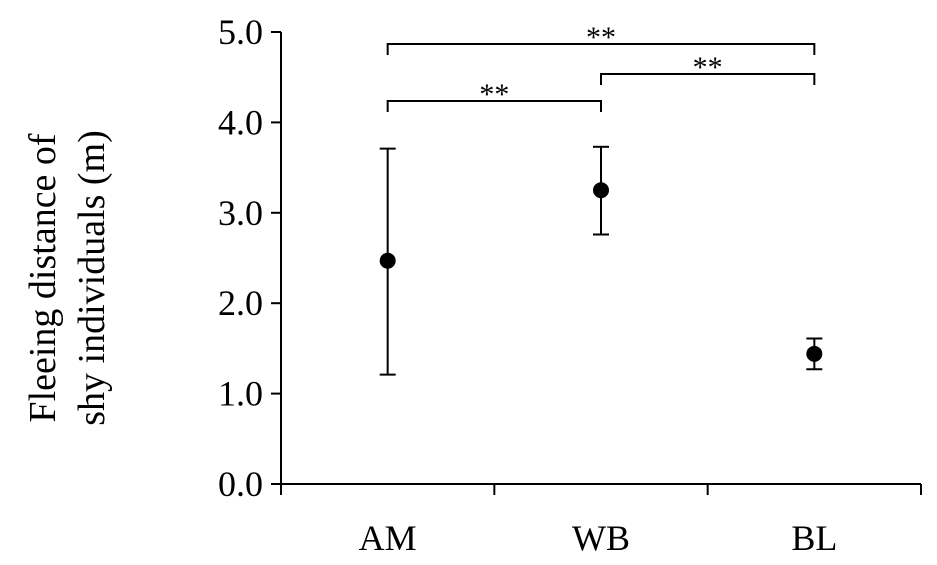 This screenshot has height=565, width=937. What do you see at coordinates (92, 278) in the screenshot?
I see `y-axis-title-line: shy individuals (m)` at bounding box center [92, 278].